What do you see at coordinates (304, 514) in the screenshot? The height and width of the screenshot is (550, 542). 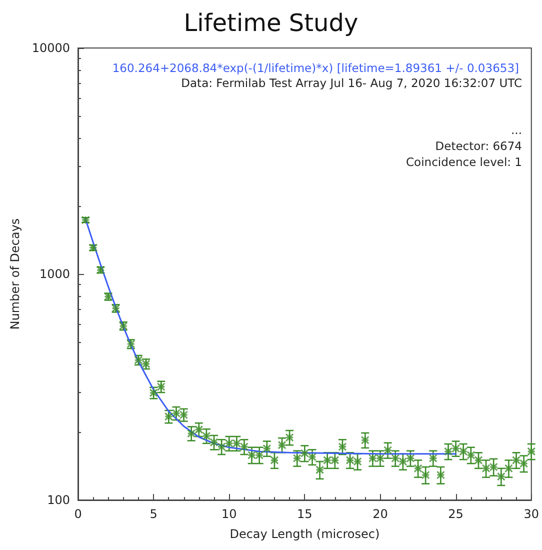 I see `x-tick-label: 15` at bounding box center [304, 514].